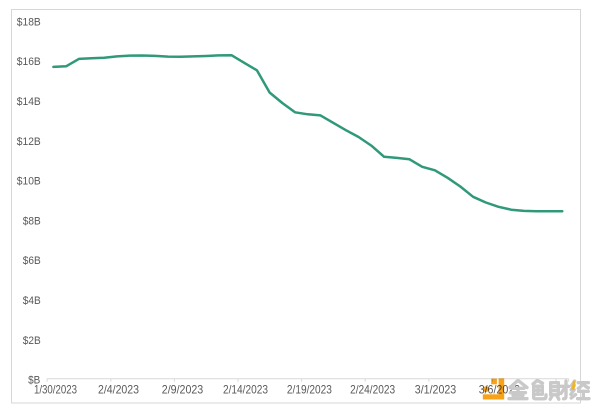  What do you see at coordinates (118, 390) in the screenshot?
I see `svg-text: 2/4/2023` at bounding box center [118, 390].